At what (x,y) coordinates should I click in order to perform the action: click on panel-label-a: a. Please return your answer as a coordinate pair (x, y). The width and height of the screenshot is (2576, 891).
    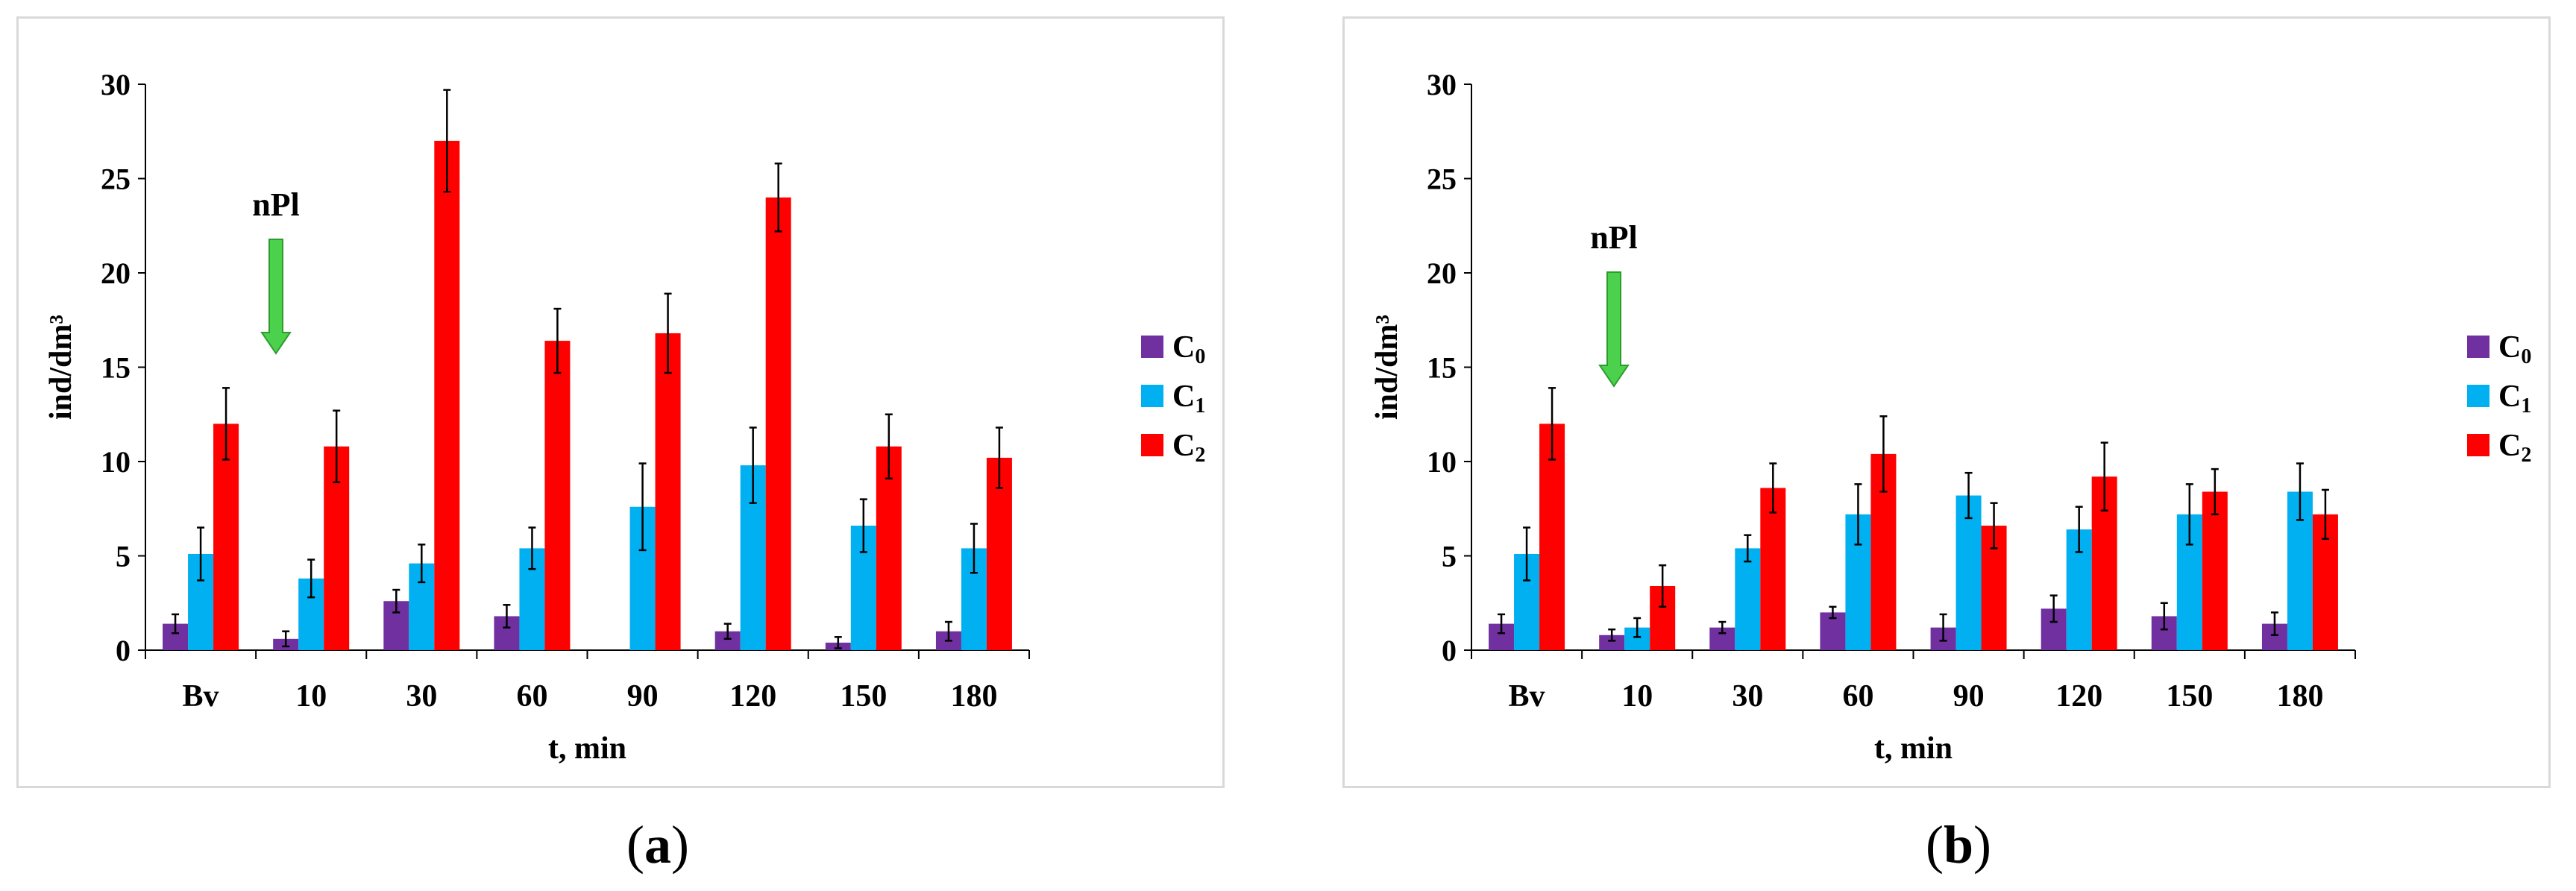
    Looking at the image, I should click on (657, 845).